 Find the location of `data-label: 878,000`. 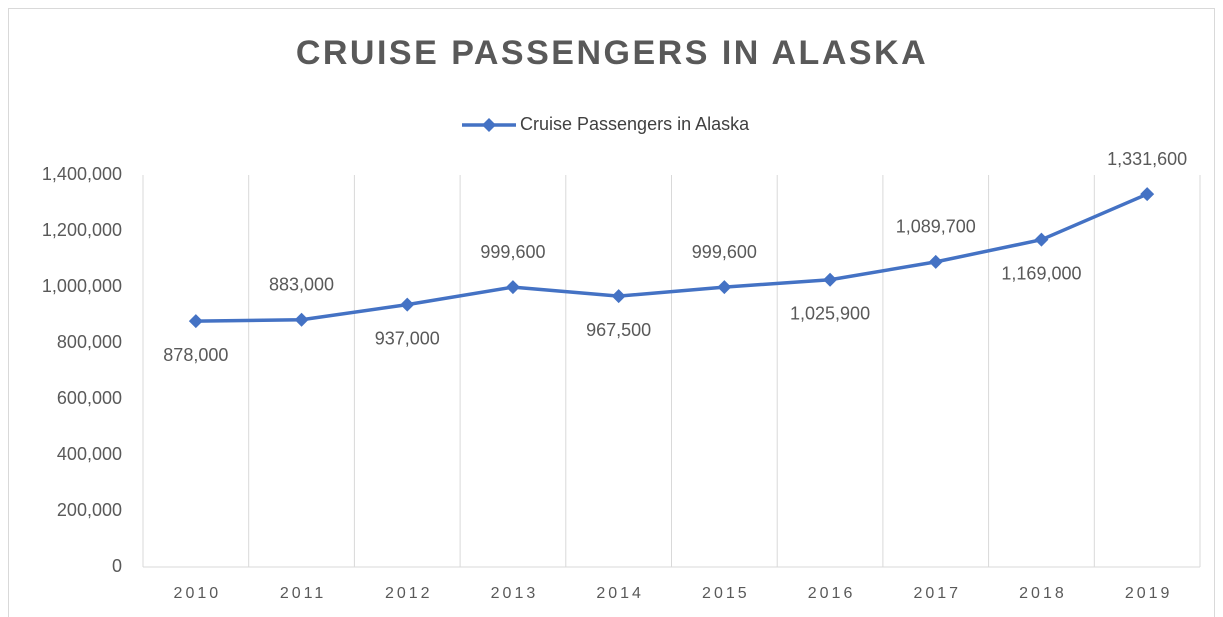

data-label: 878,000 is located at coordinates (195, 355).